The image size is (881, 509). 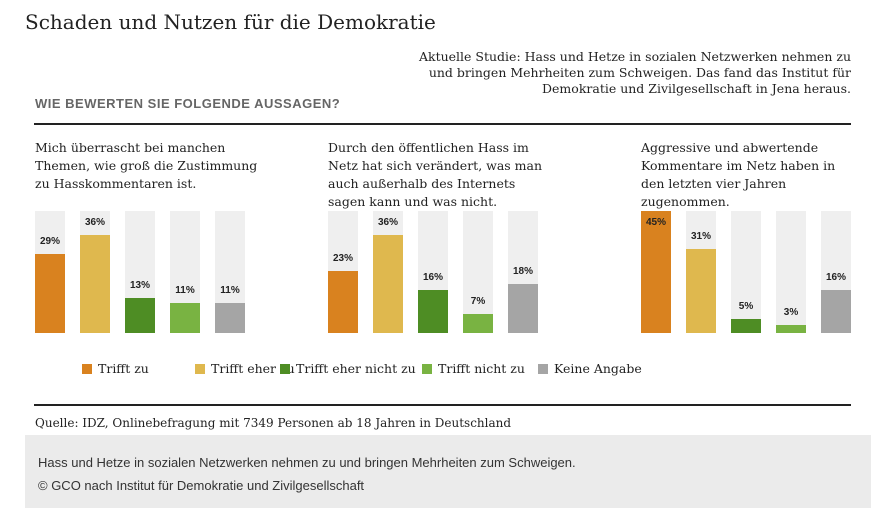 What do you see at coordinates (139, 285) in the screenshot?
I see `data-label: 13%` at bounding box center [139, 285].